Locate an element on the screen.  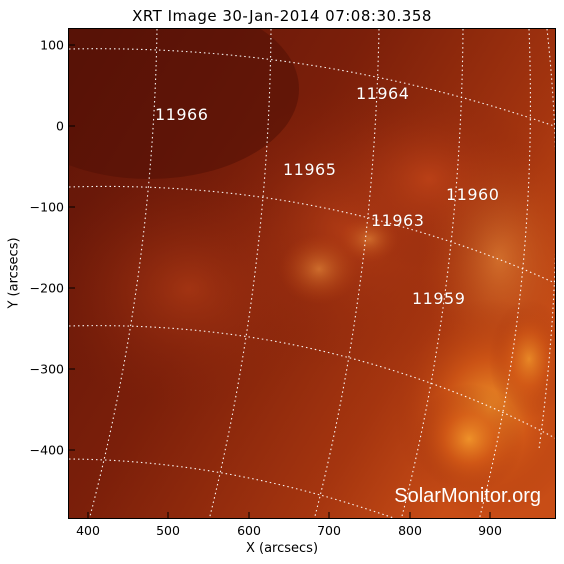
y-tick-label: −200 is located at coordinates (46, 288).